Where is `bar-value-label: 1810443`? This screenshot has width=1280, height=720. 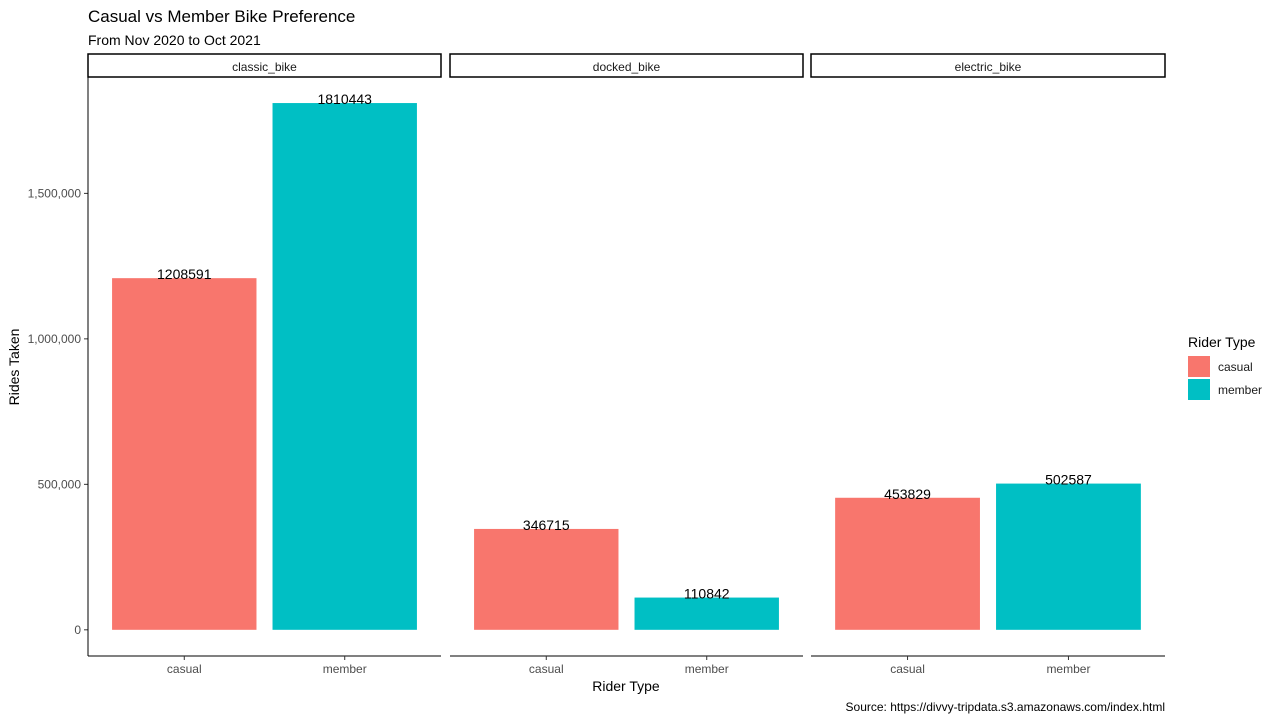
bar-value-label: 1810443 is located at coordinates (344, 99).